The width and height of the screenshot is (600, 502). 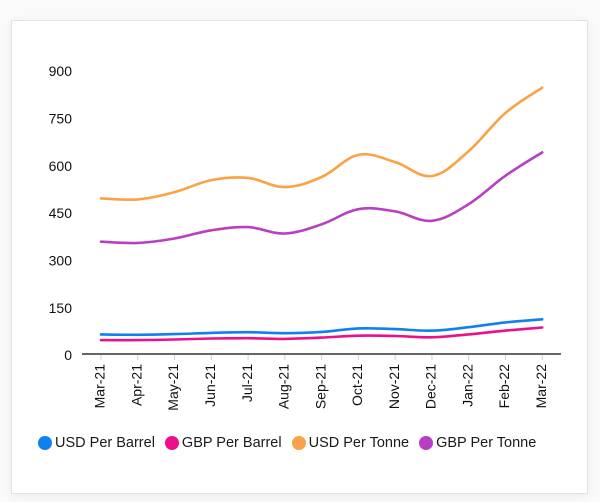 I want to click on x-tick-label: Feb-22, so click(x=504, y=386).